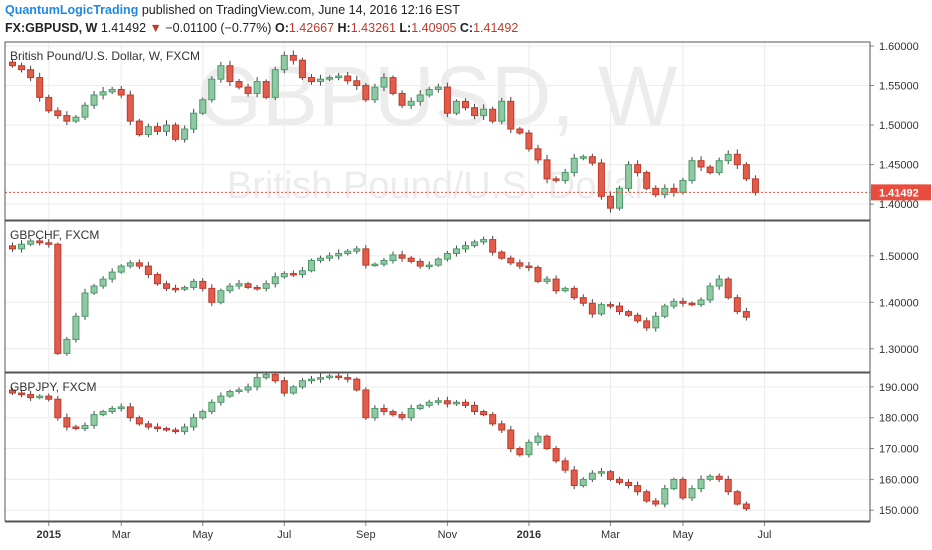 Image resolution: width=932 pixels, height=550 pixels. Describe the element at coordinates (72, 10) in the screenshot. I see `author-link: QuantumLogicTrading` at that location.